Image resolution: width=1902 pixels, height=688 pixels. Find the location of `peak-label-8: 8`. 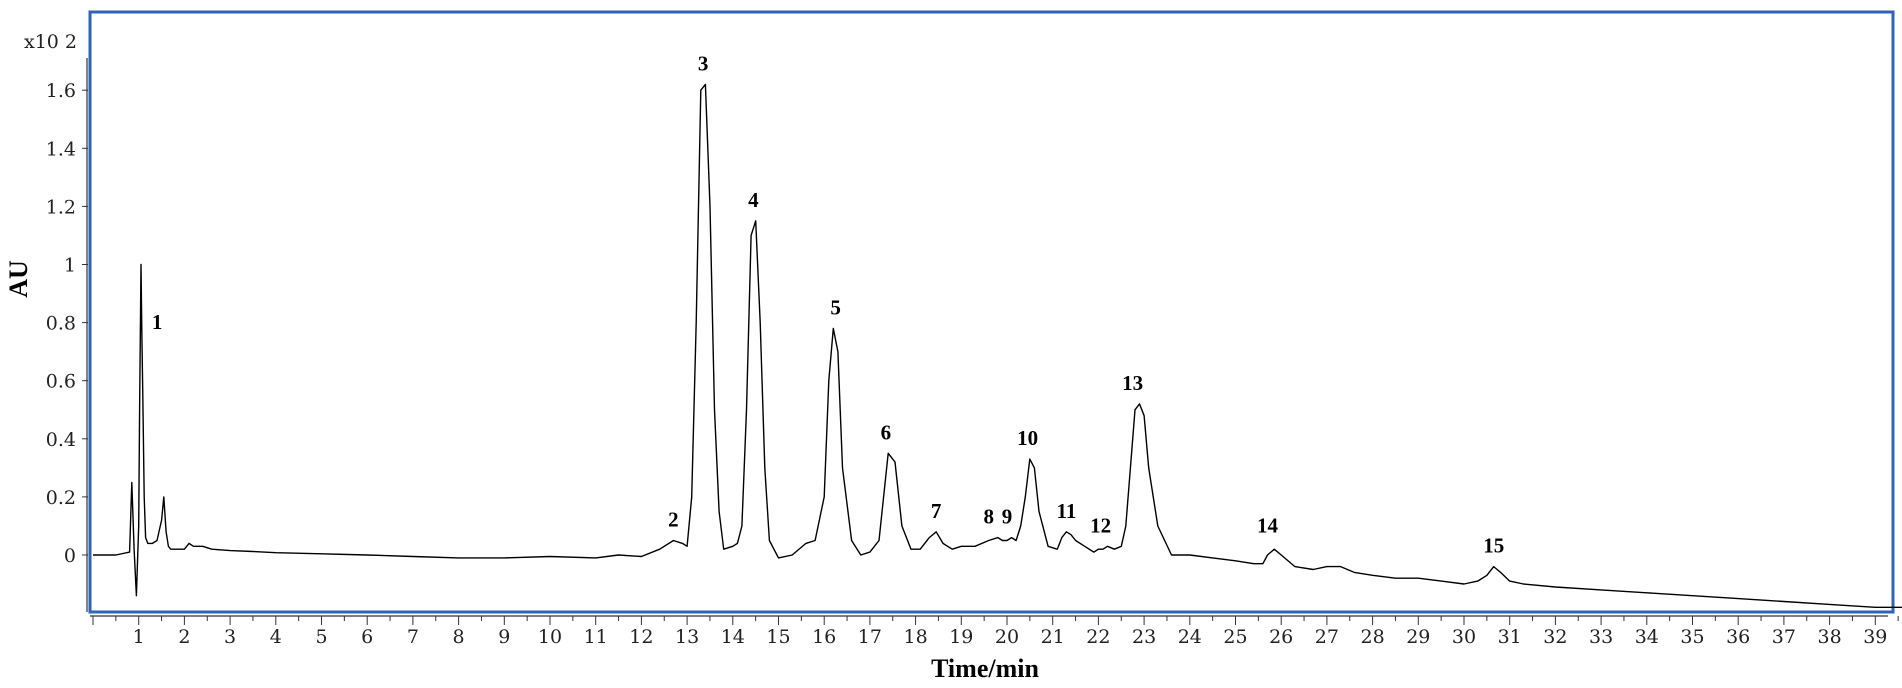

peak-label-8: 8 is located at coordinates (988, 517).